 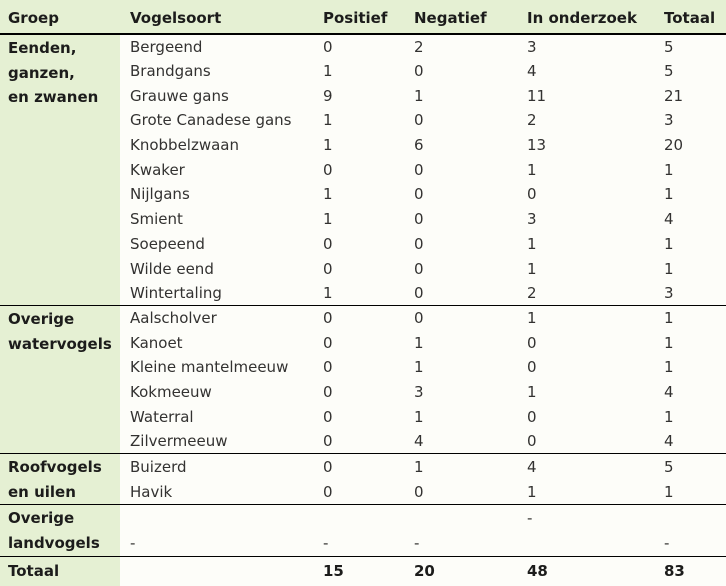 What do you see at coordinates (173, 318) in the screenshot?
I see `species-cell: Aalscholver` at bounding box center [173, 318].